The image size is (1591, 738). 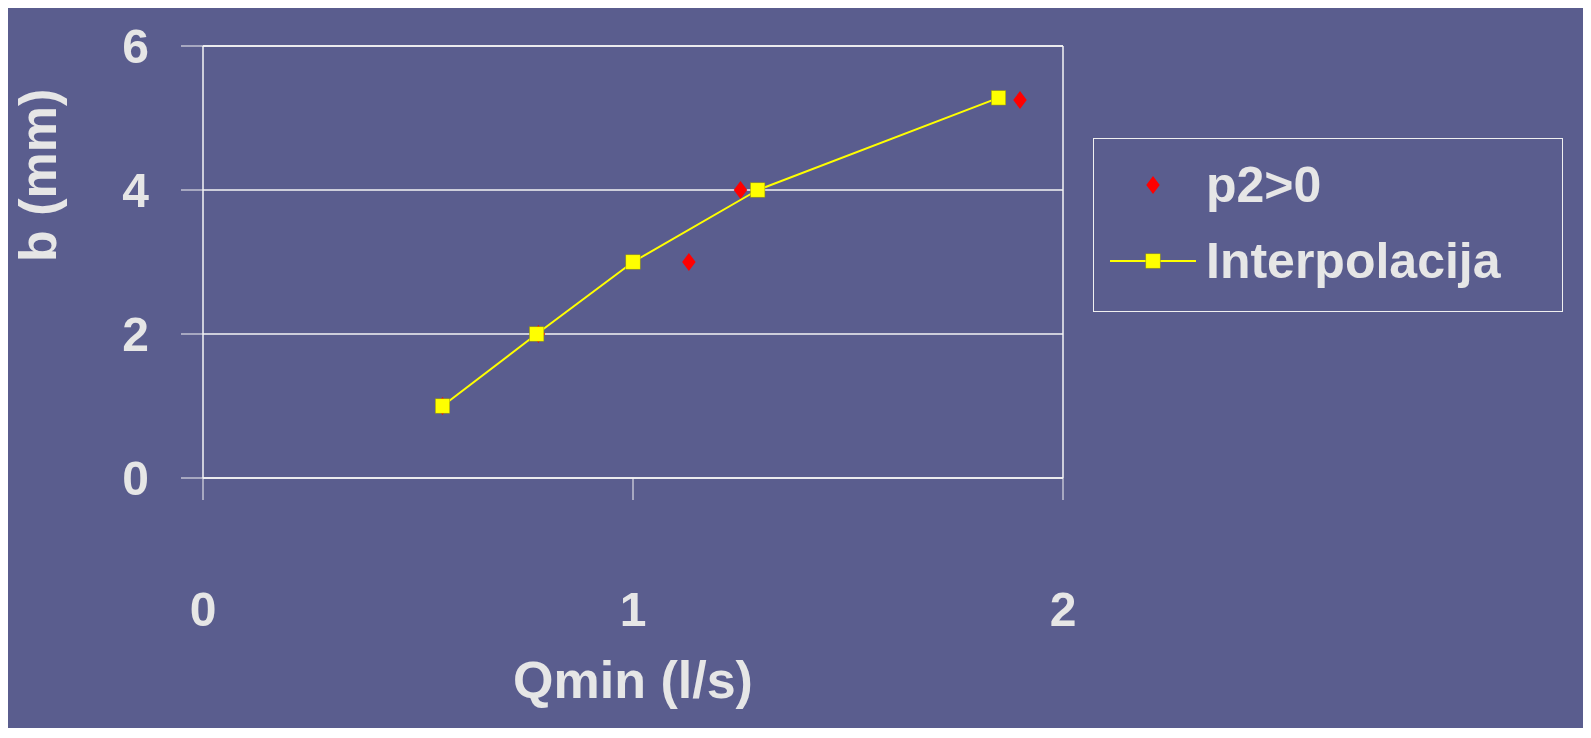 I want to click on y-tick-label: 0, so click(x=135, y=479).